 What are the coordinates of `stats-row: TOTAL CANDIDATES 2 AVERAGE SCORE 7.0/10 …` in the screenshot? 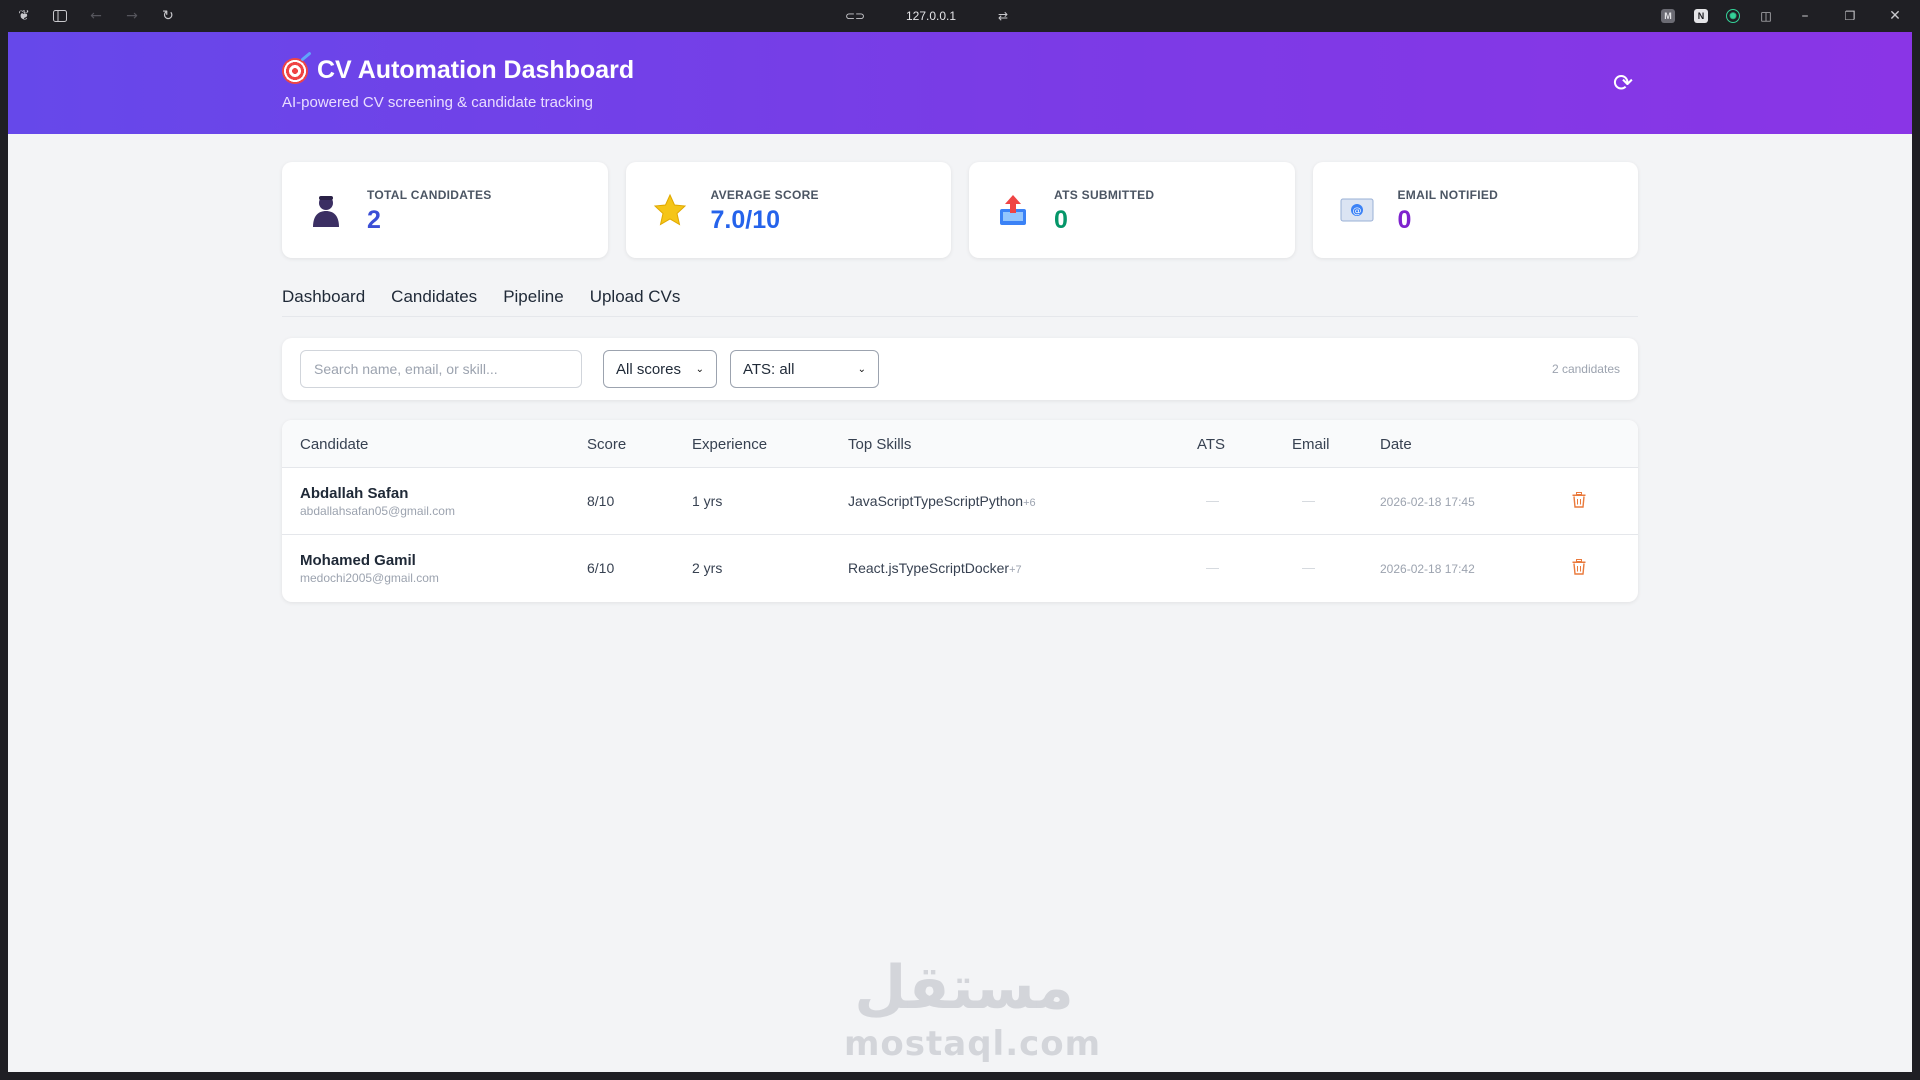 It's located at (960, 210).